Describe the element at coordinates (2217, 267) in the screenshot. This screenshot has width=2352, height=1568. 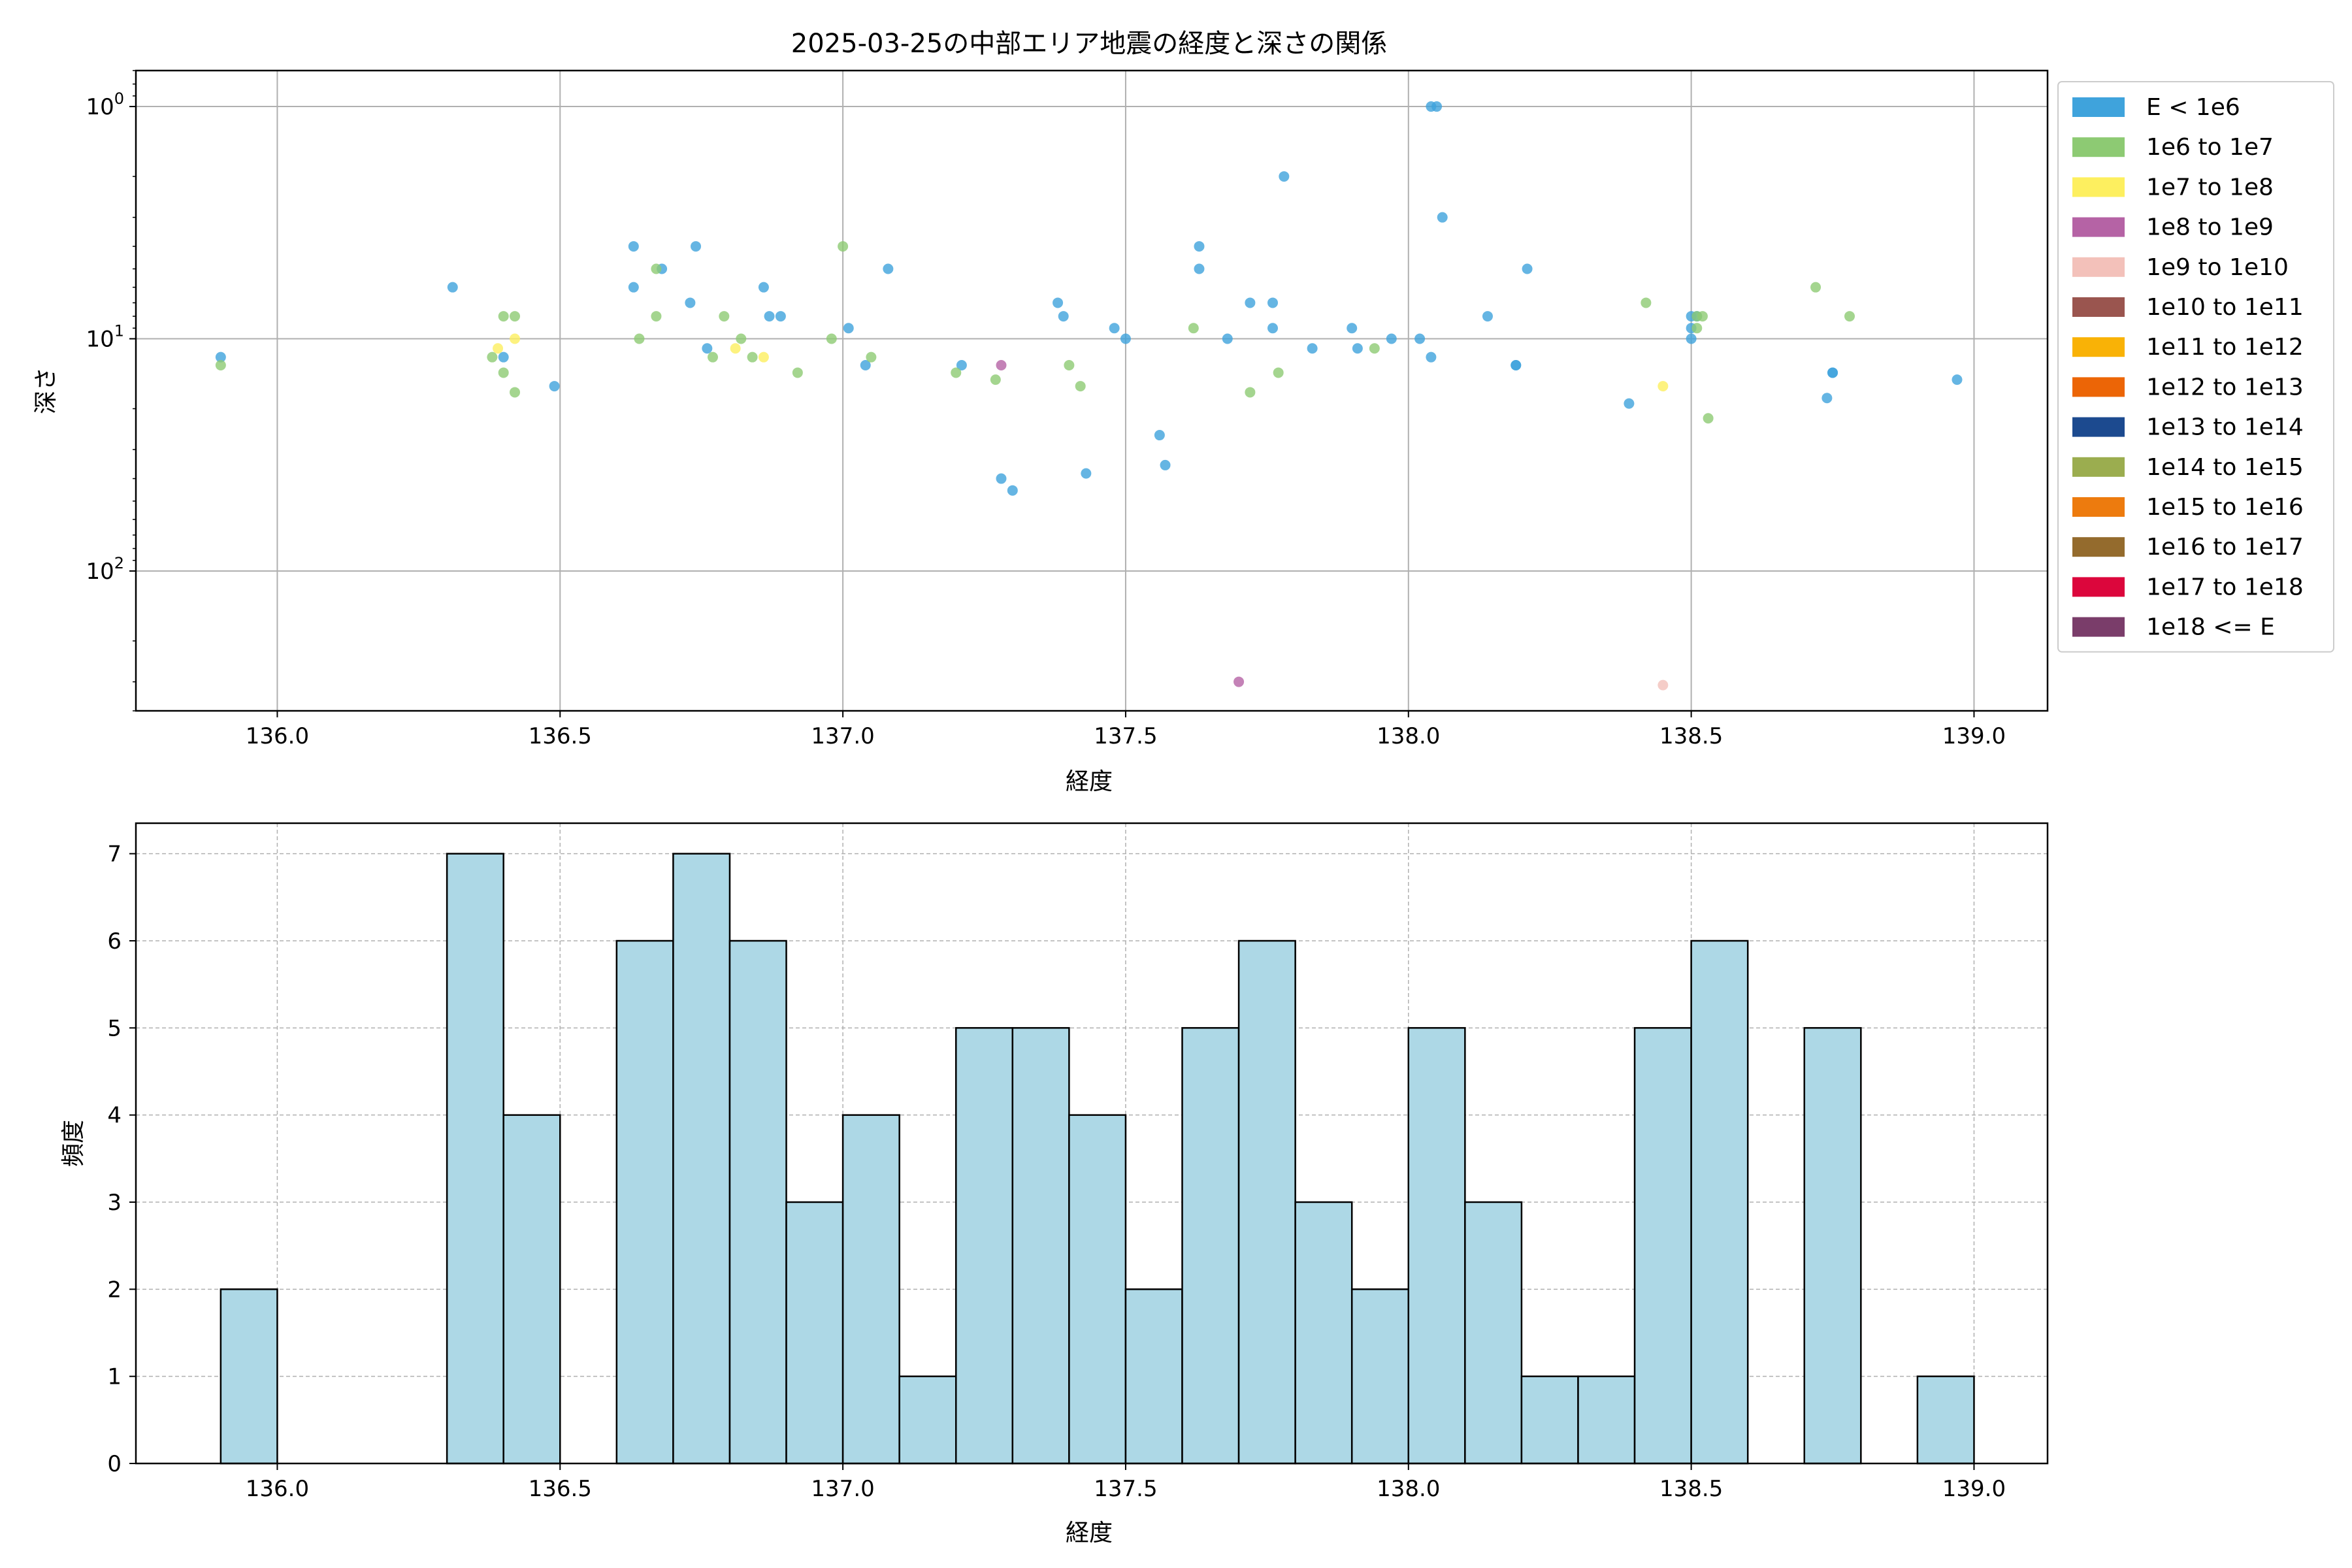
I see `legend-label: 1e9 to 1e10` at that location.